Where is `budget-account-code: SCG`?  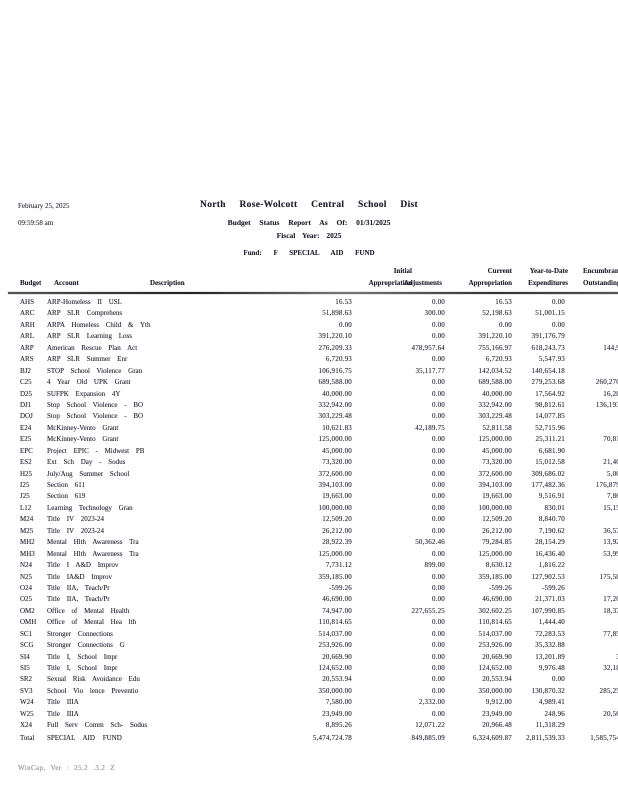 budget-account-code: SCG is located at coordinates (27, 645).